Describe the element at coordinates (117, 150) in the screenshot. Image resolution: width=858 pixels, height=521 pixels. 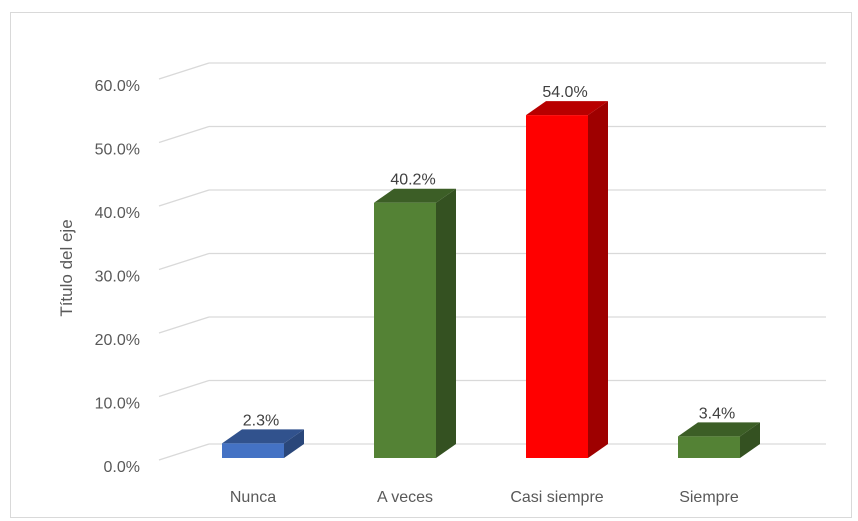
I see `y-tick-label: 50.0%` at that location.